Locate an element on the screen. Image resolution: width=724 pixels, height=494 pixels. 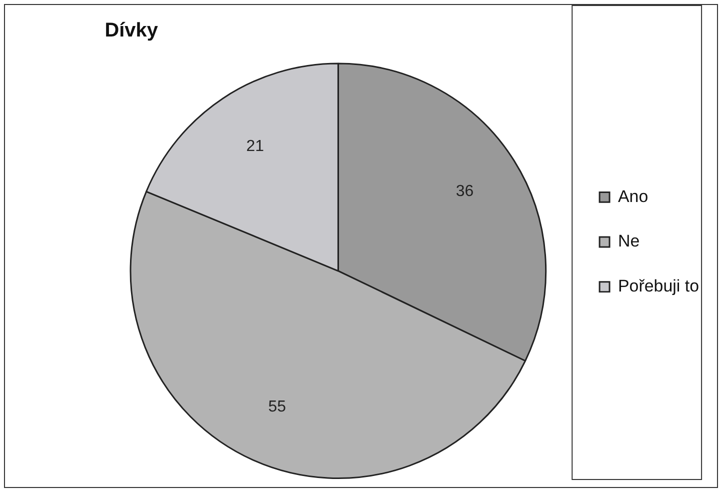
data-label: 21 is located at coordinates (255, 147).